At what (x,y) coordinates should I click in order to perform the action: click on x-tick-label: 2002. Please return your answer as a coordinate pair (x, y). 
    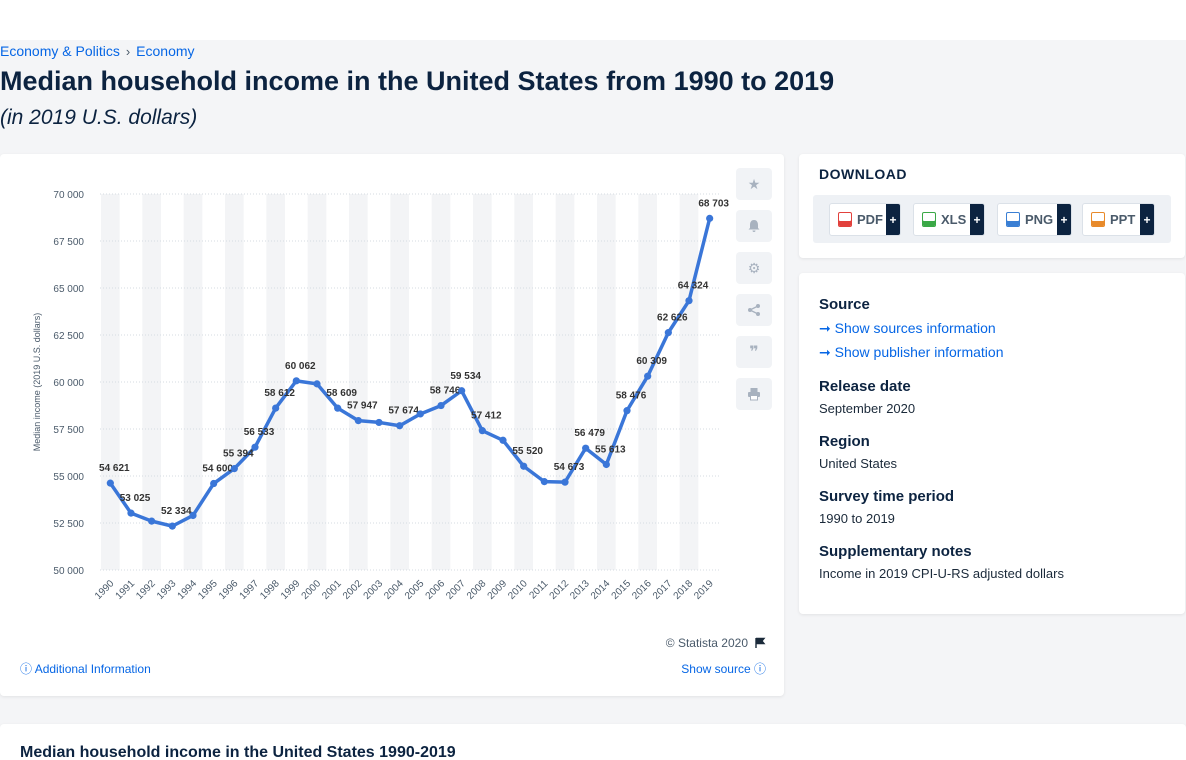
    Looking at the image, I should click on (353, 590).